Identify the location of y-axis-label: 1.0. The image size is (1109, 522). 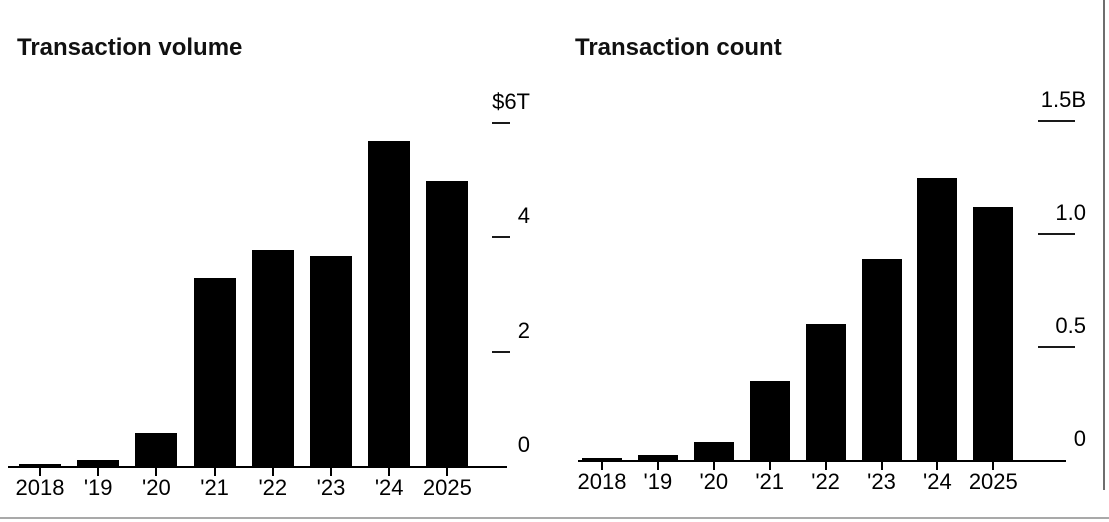
(1070, 212).